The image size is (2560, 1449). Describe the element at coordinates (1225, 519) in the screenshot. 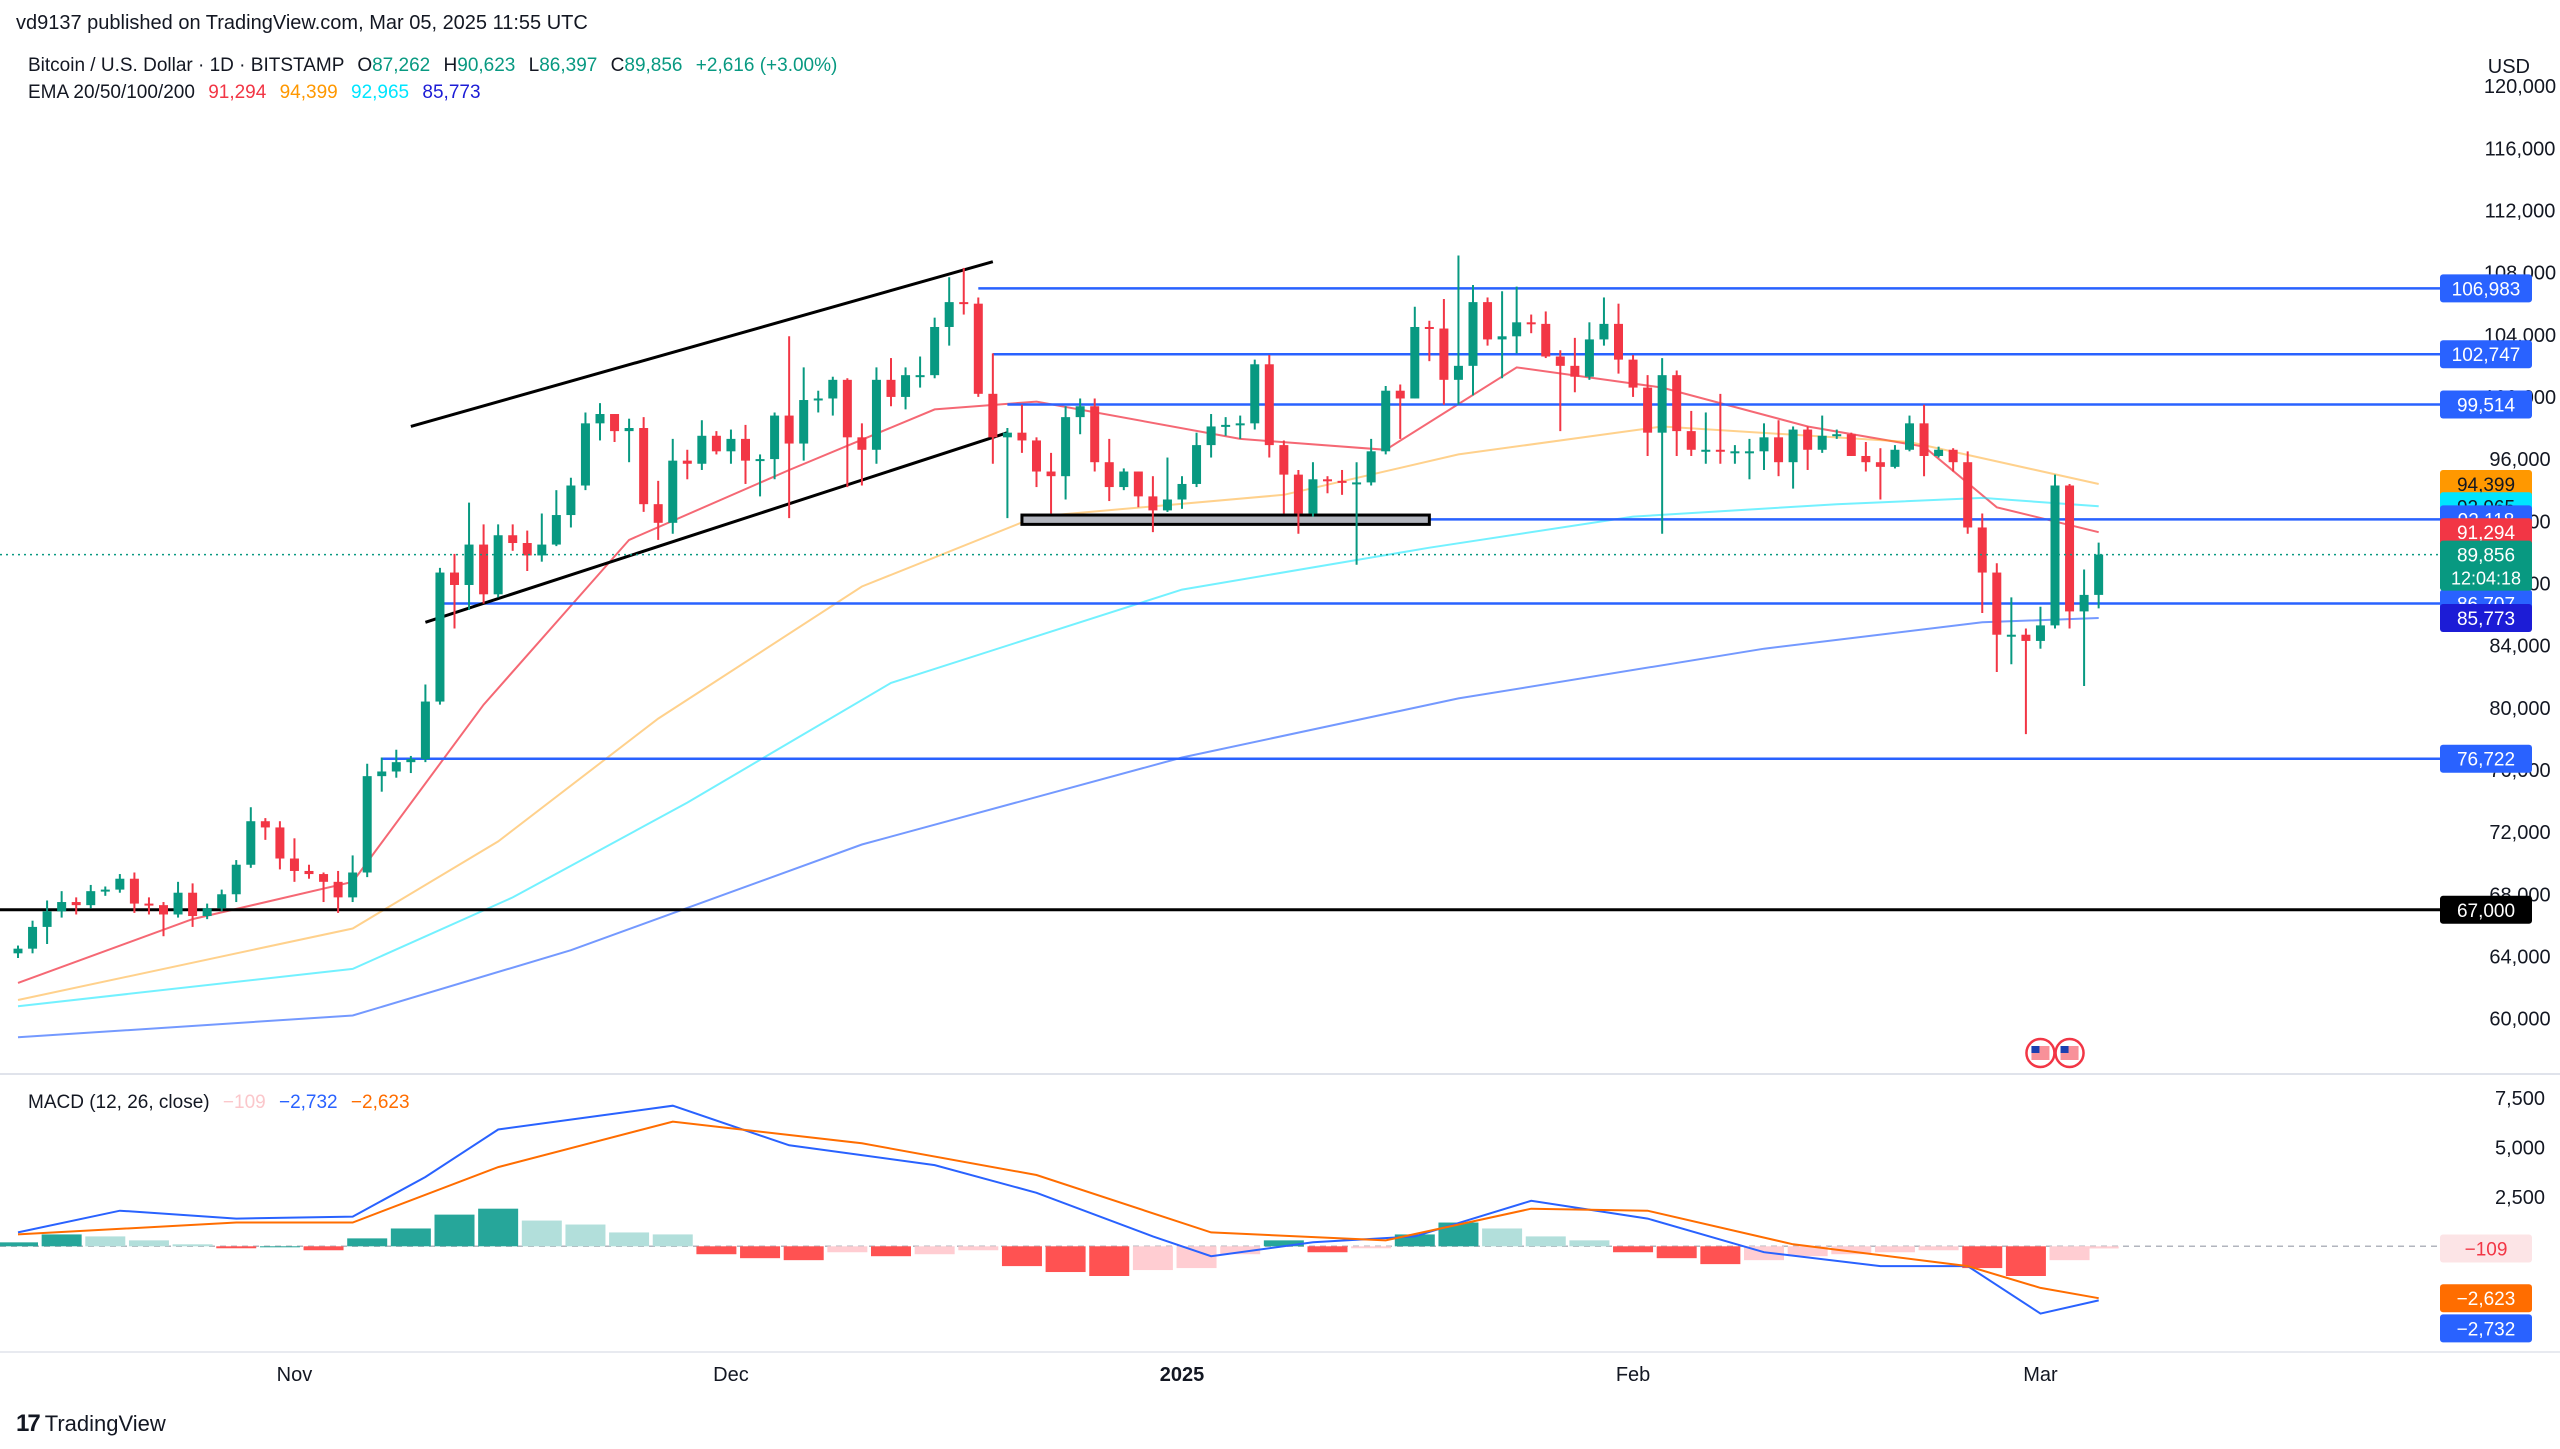

I see `support-zone-box` at that location.